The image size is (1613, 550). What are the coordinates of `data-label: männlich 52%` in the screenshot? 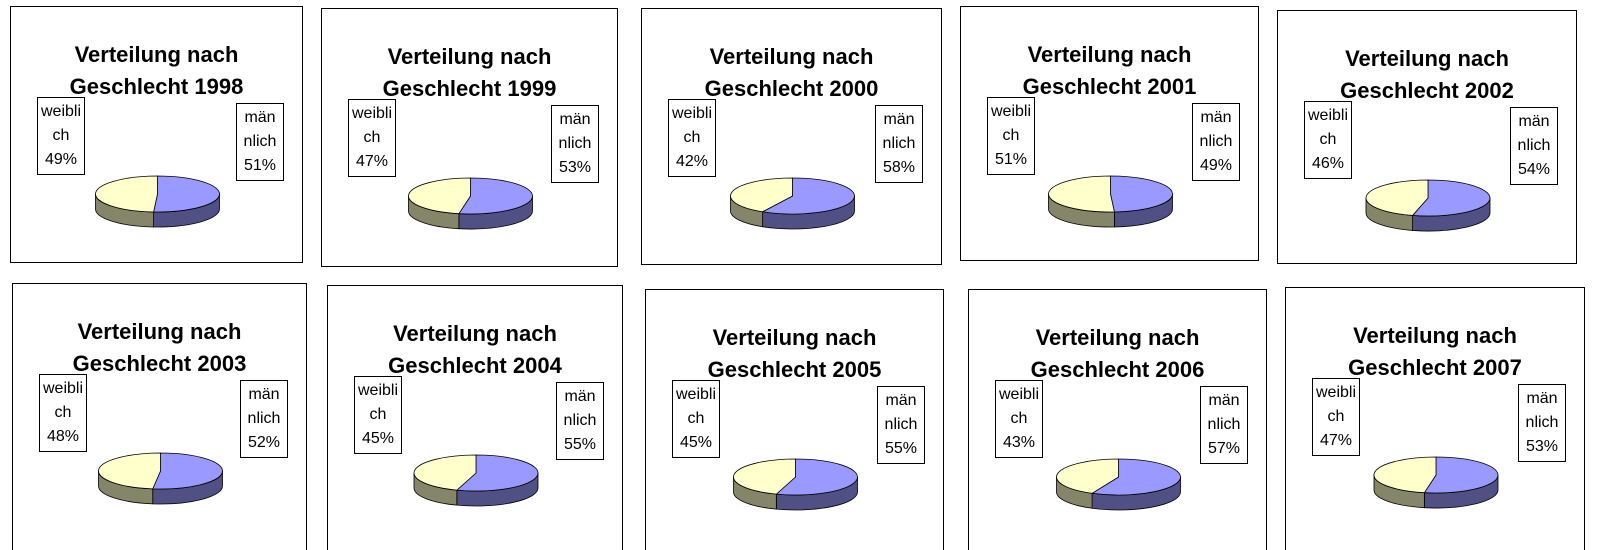 It's located at (264, 419).